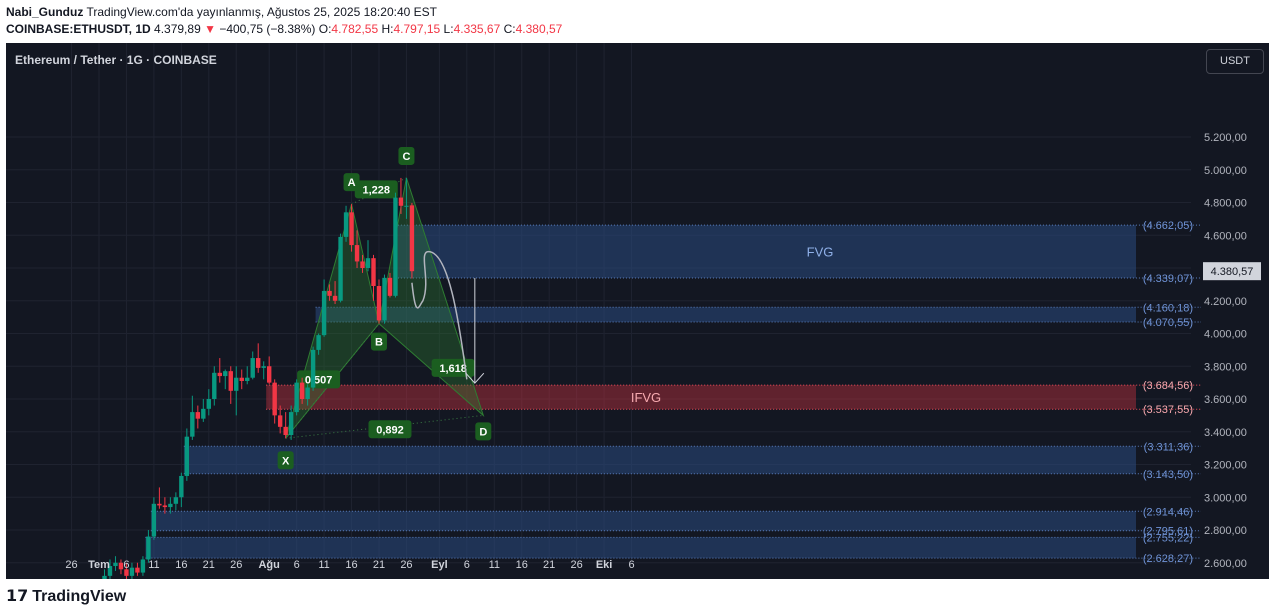 The width and height of the screenshot is (1275, 615). I want to click on point-label-A: A, so click(351, 182).